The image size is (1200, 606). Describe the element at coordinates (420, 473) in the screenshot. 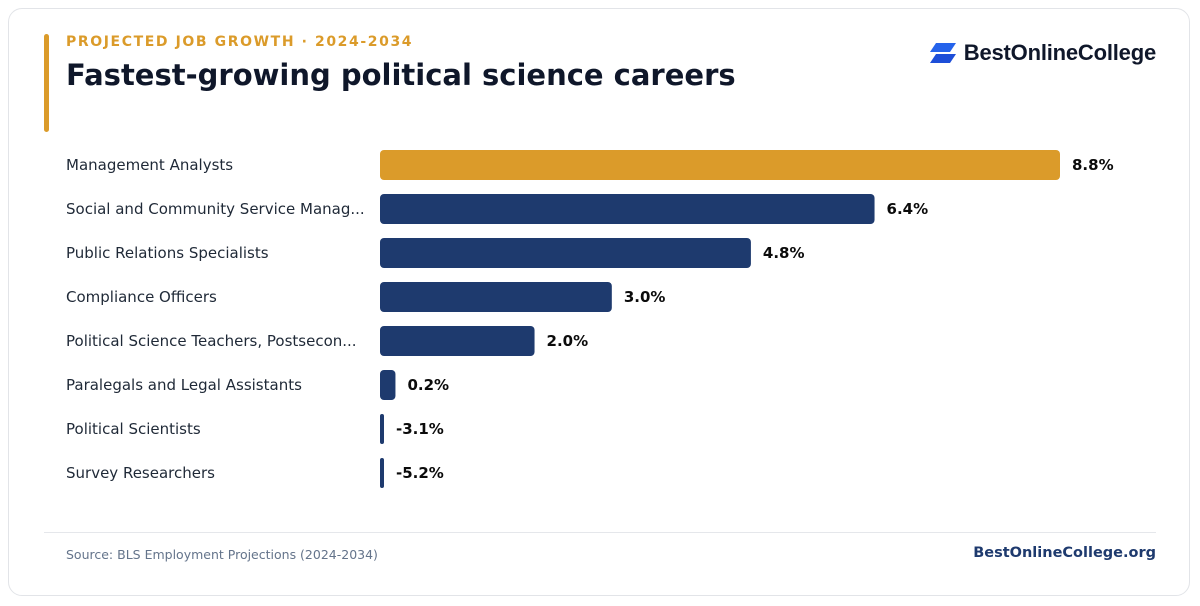

I see `value-label: -5.2%` at that location.